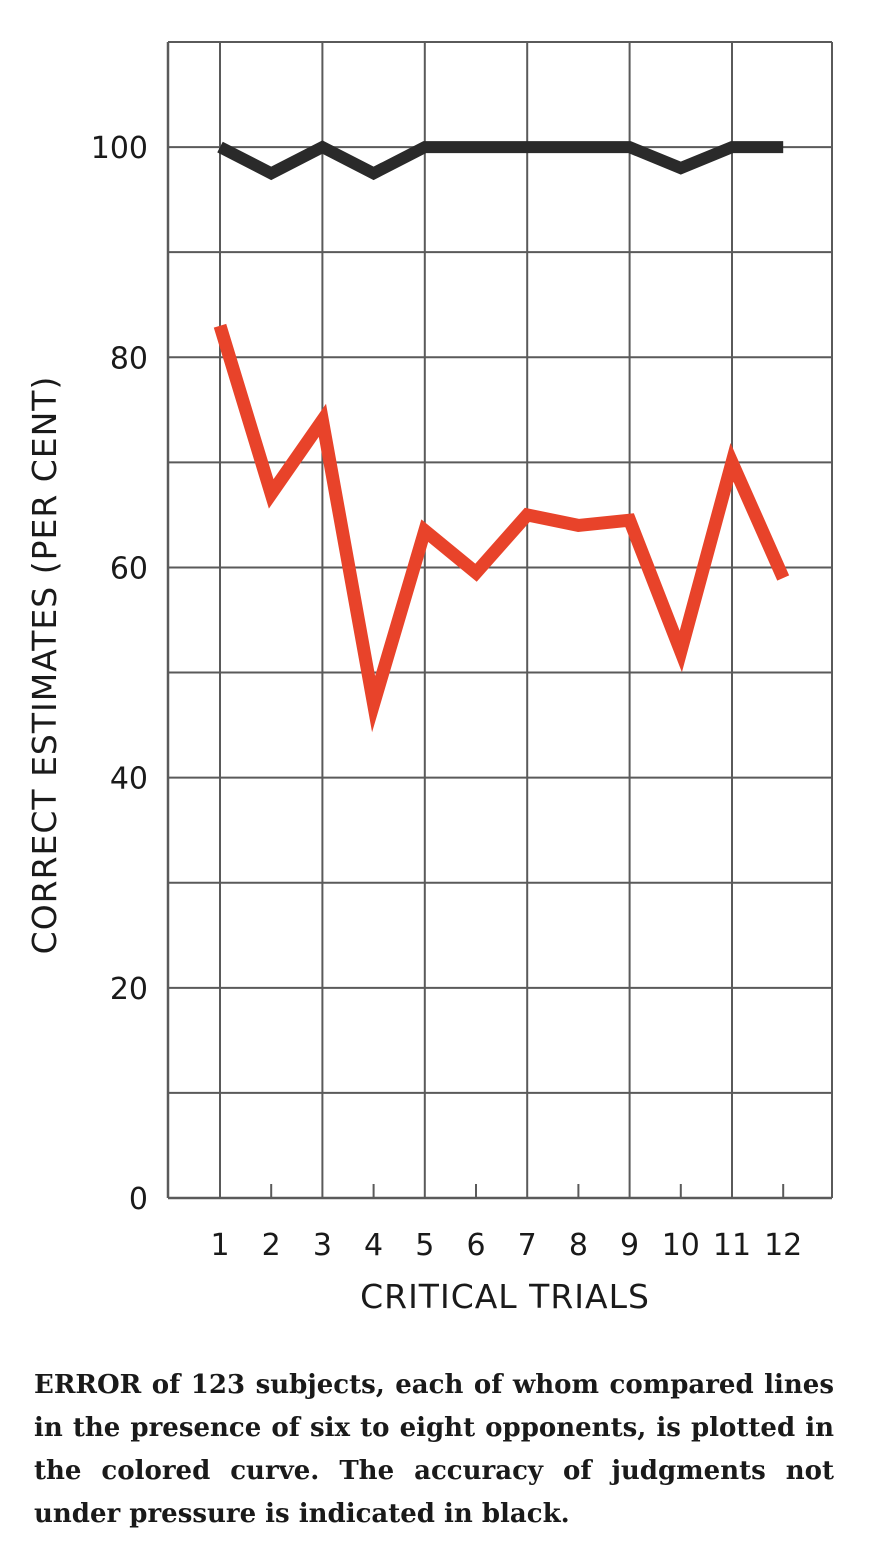  What do you see at coordinates (119, 148) in the screenshot?
I see `y-tick-label: 100` at bounding box center [119, 148].